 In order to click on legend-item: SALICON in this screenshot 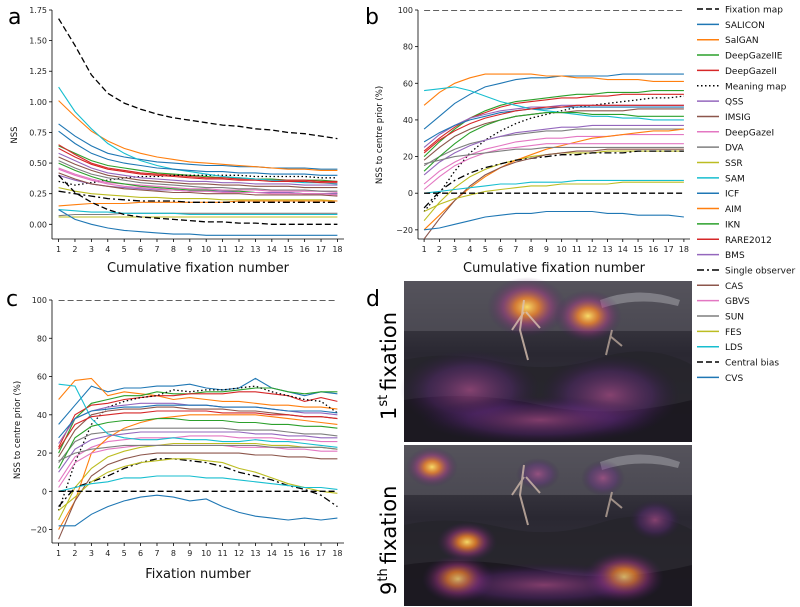, I will do `click(731, 26)`.